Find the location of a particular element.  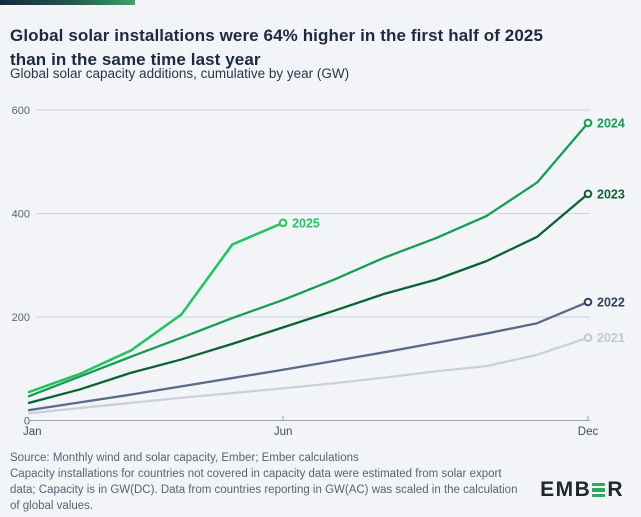

ember-e-bars-icon is located at coordinates (599, 490).